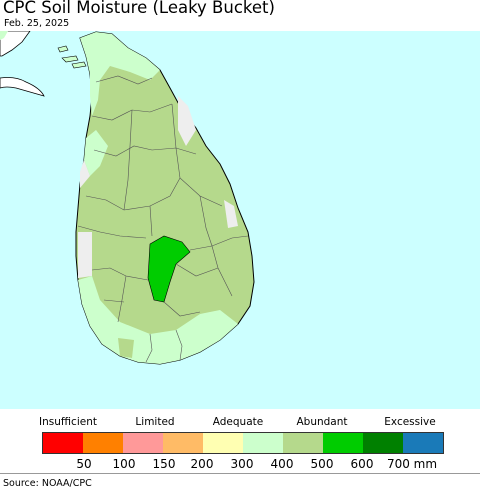  What do you see at coordinates (410, 422) in the screenshot?
I see `legend-category-excessive: Excessive` at bounding box center [410, 422].